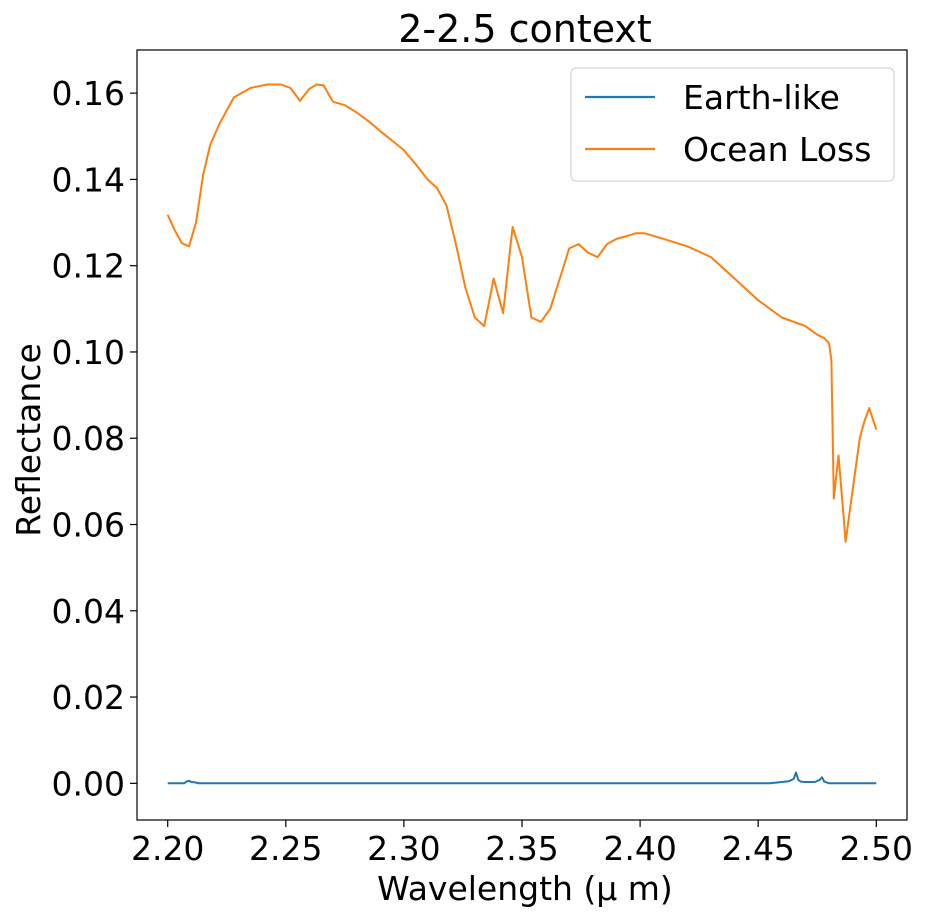 This screenshot has height=918, width=925. Describe the element at coordinates (777, 149) in the screenshot. I see `legend-label-ocean-loss: Ocean Loss` at that location.